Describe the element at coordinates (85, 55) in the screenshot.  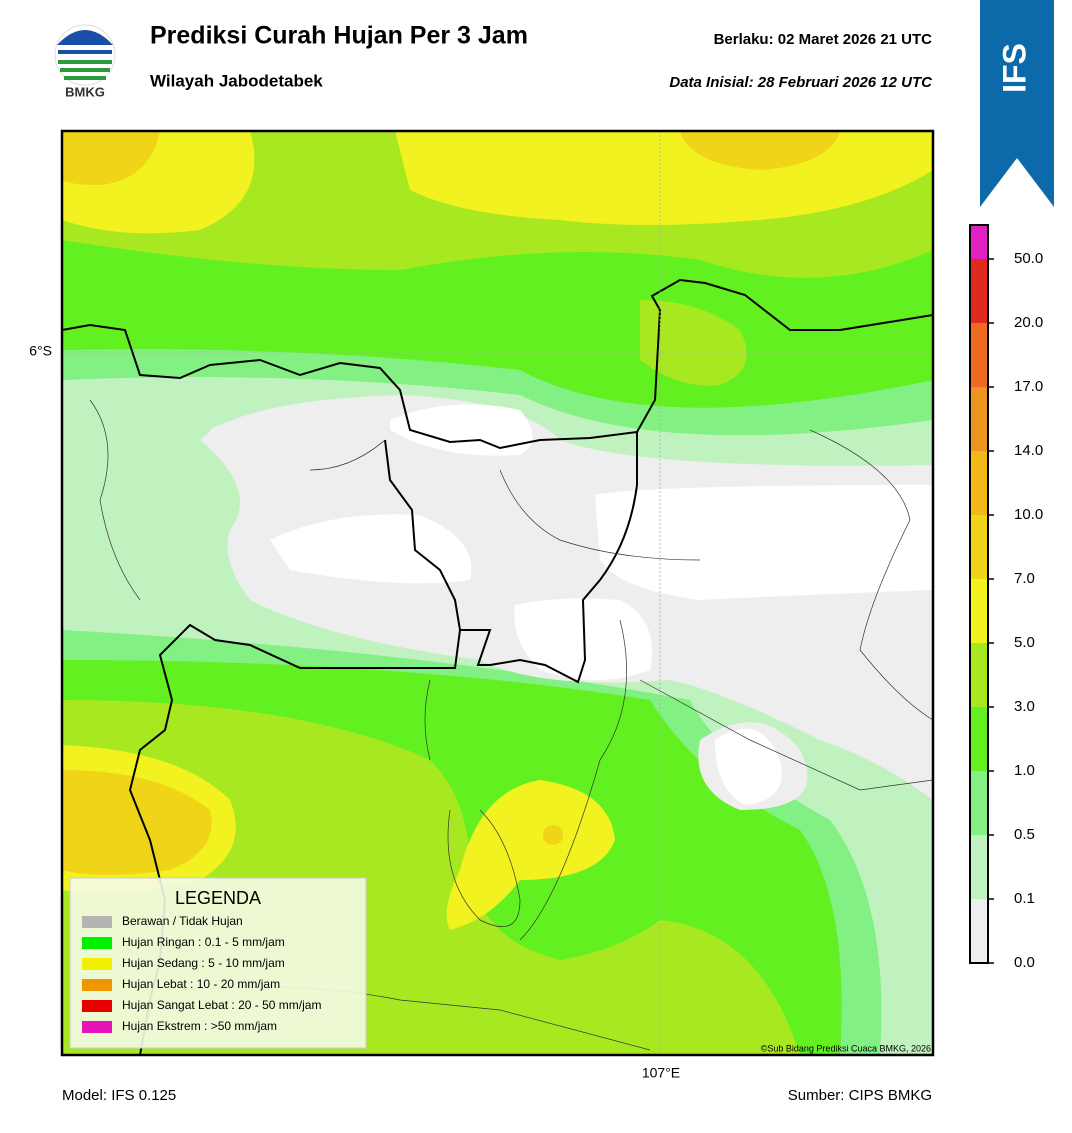
I see `logo` at that location.